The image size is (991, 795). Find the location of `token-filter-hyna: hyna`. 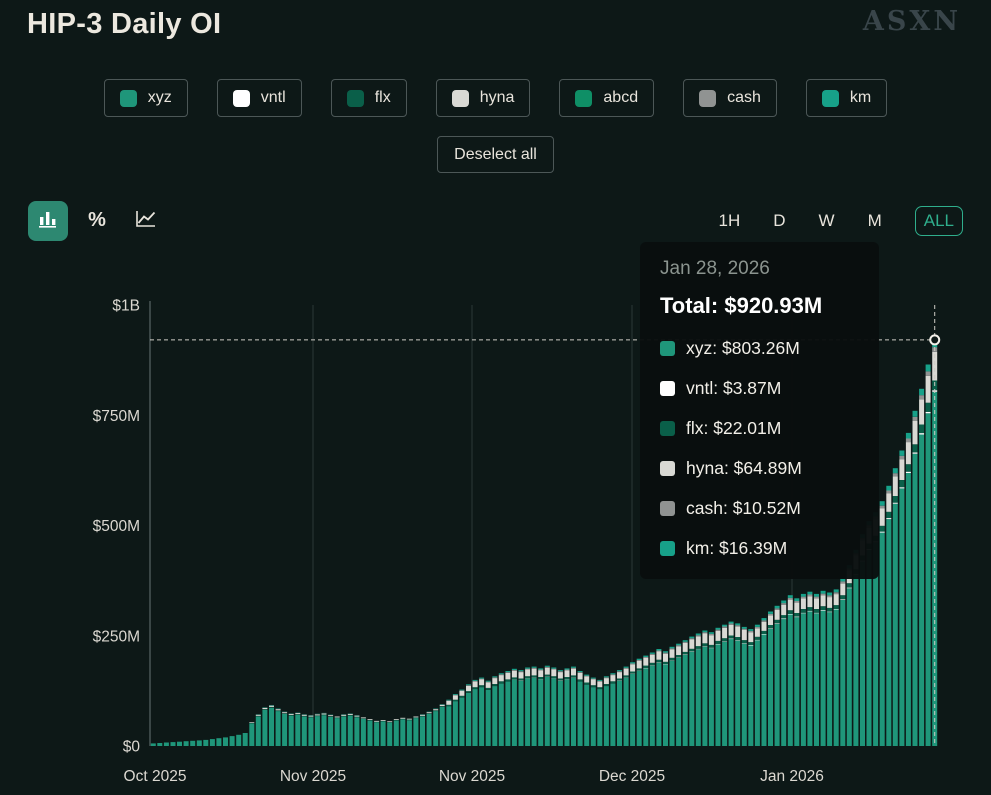

token-filter-hyna: hyna is located at coordinates (483, 98).